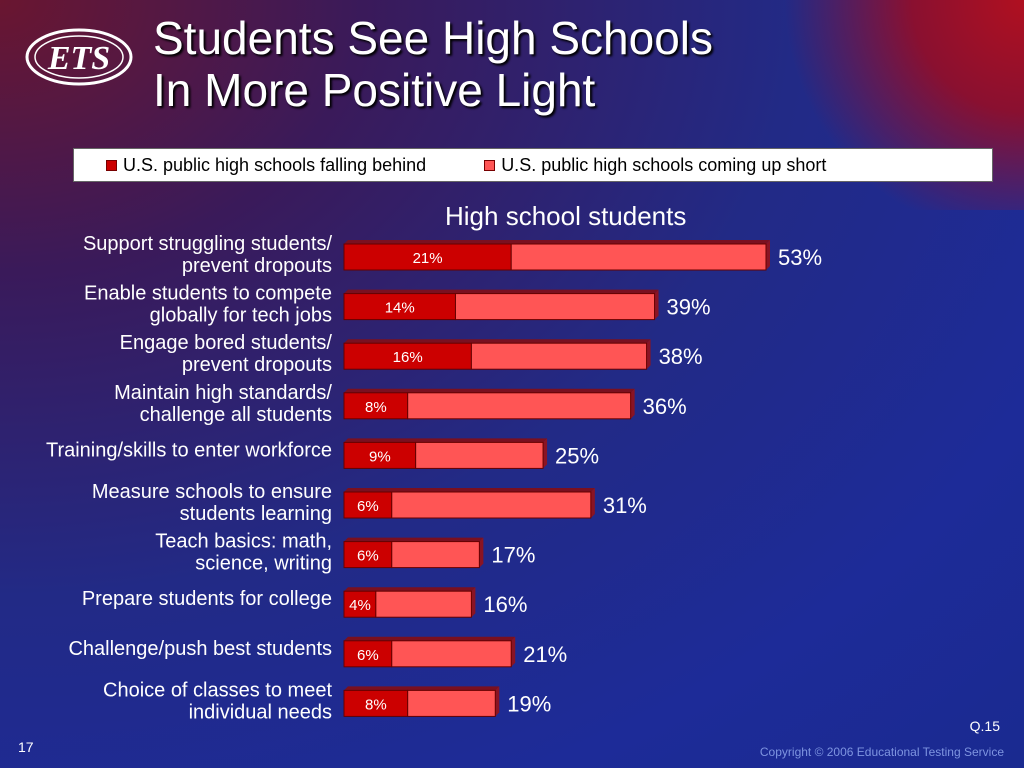  I want to click on bar-total-label: 25%, so click(577, 455).